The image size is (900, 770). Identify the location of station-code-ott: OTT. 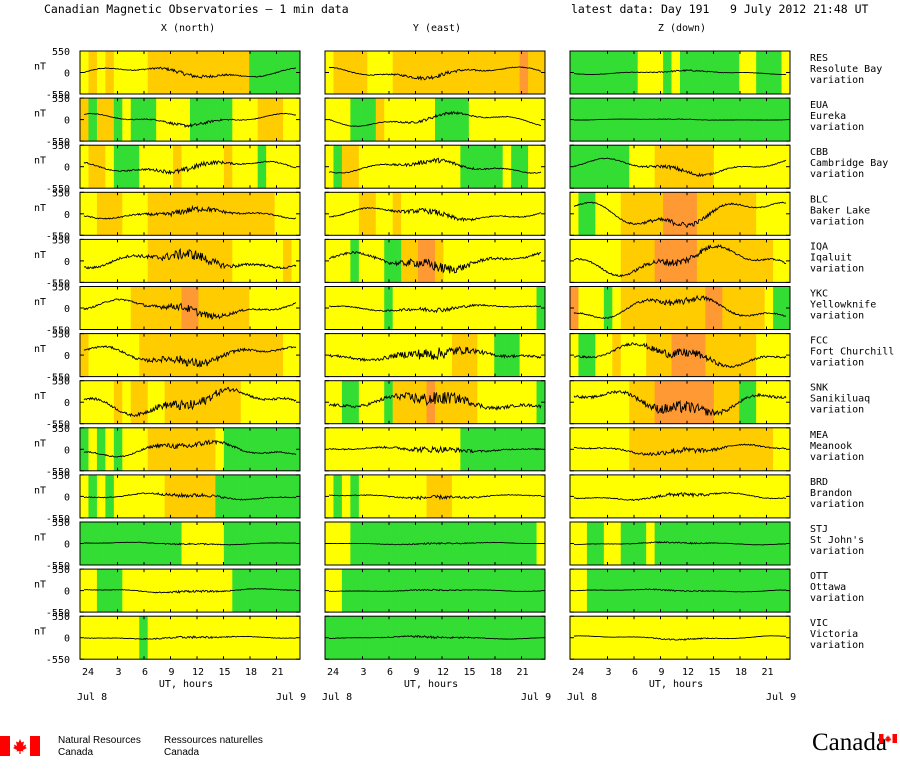
(819, 576).